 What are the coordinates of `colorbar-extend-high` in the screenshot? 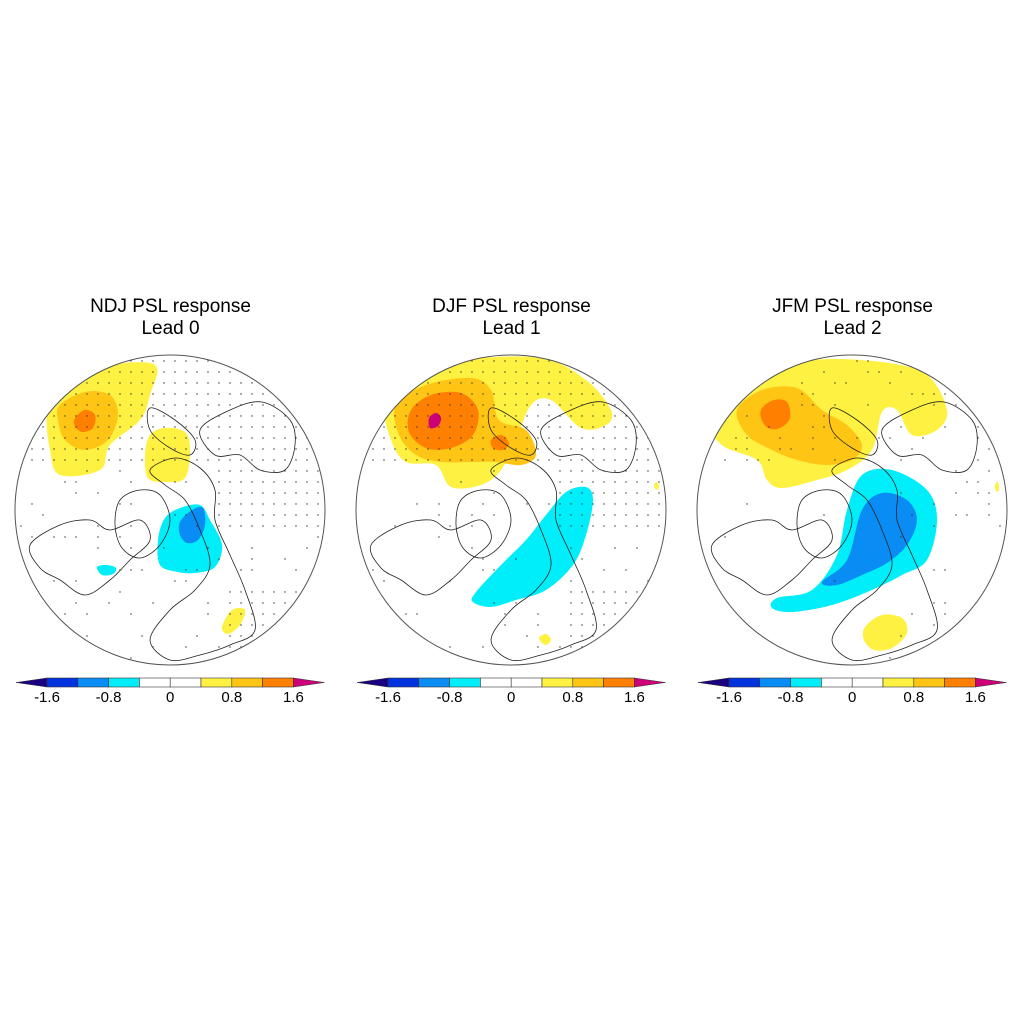 It's located at (991, 682).